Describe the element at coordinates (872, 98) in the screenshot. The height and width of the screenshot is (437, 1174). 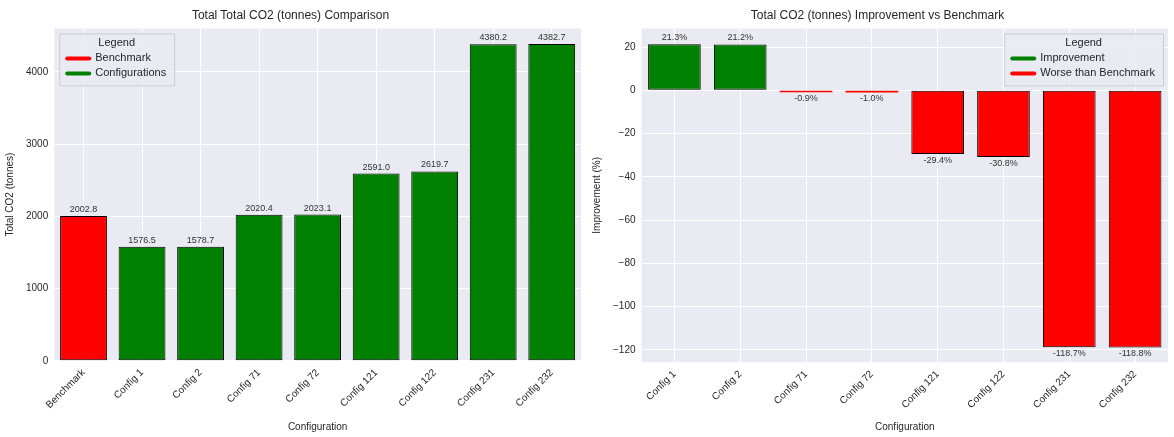
I see `data-label: -1.0%` at that location.